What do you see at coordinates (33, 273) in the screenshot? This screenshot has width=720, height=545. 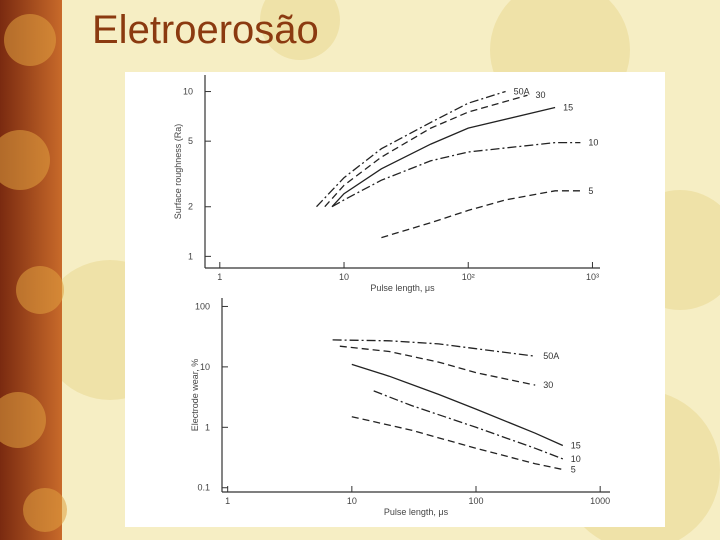 I see `strip-gears` at bounding box center [33, 273].